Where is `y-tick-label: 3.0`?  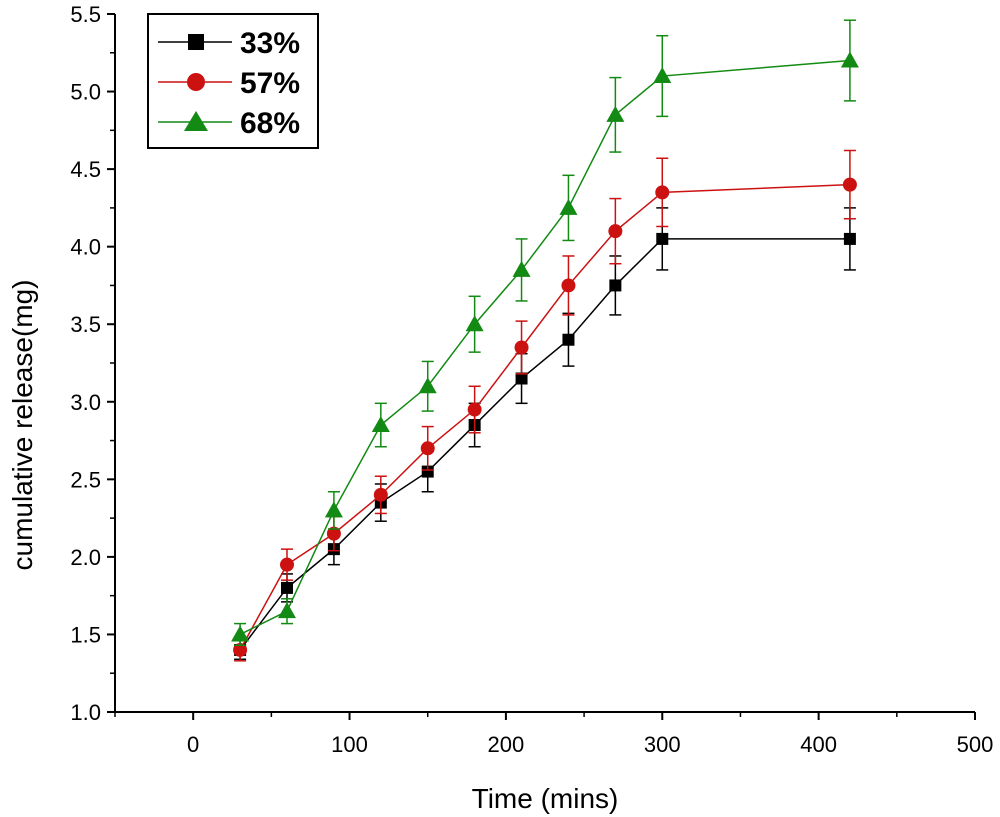 y-tick-label: 3.0 is located at coordinates (85, 402).